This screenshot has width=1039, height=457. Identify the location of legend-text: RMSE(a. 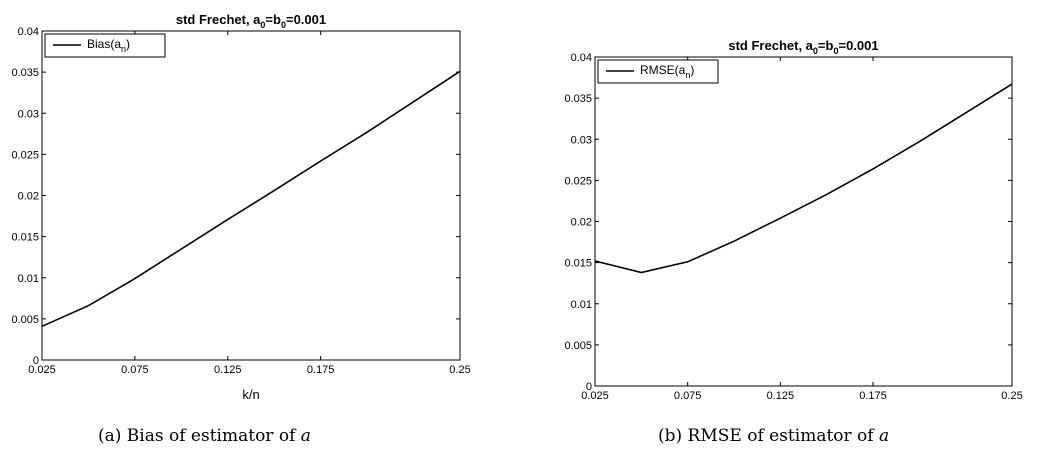
(663, 70).